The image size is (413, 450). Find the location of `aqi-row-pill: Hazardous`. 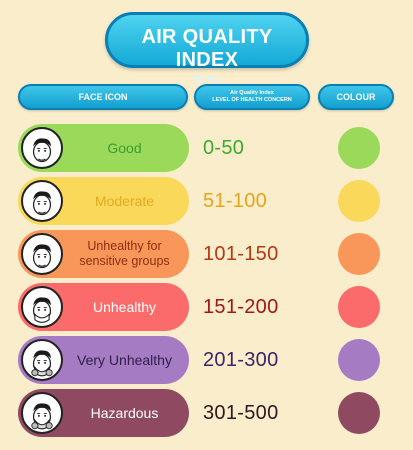

aqi-row-pill: Hazardous is located at coordinates (103, 413).